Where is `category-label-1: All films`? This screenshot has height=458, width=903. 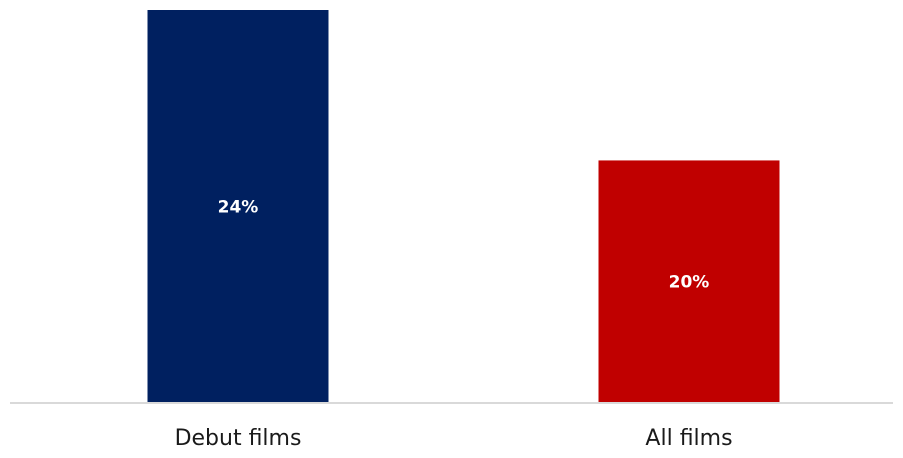
category-label-1: All films is located at coordinates (688, 438).